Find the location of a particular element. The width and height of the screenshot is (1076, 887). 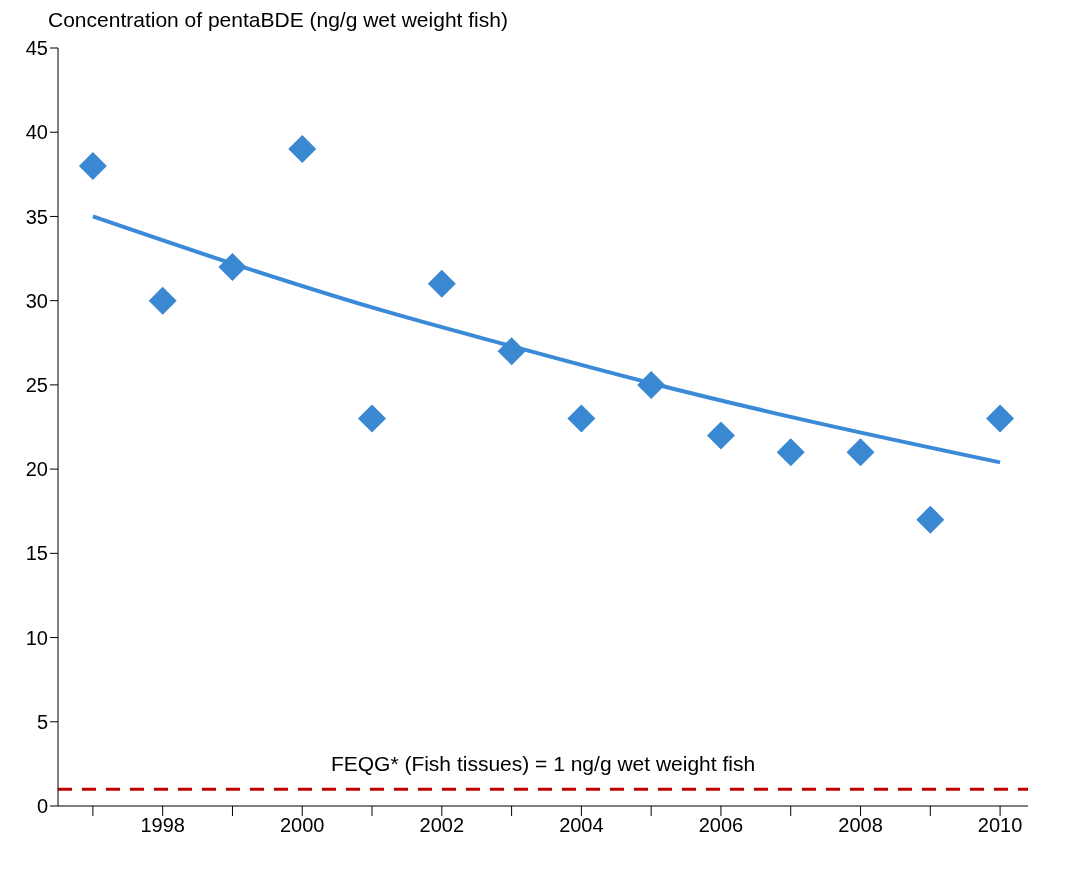

y-tick-label: 10 is located at coordinates (36, 637).